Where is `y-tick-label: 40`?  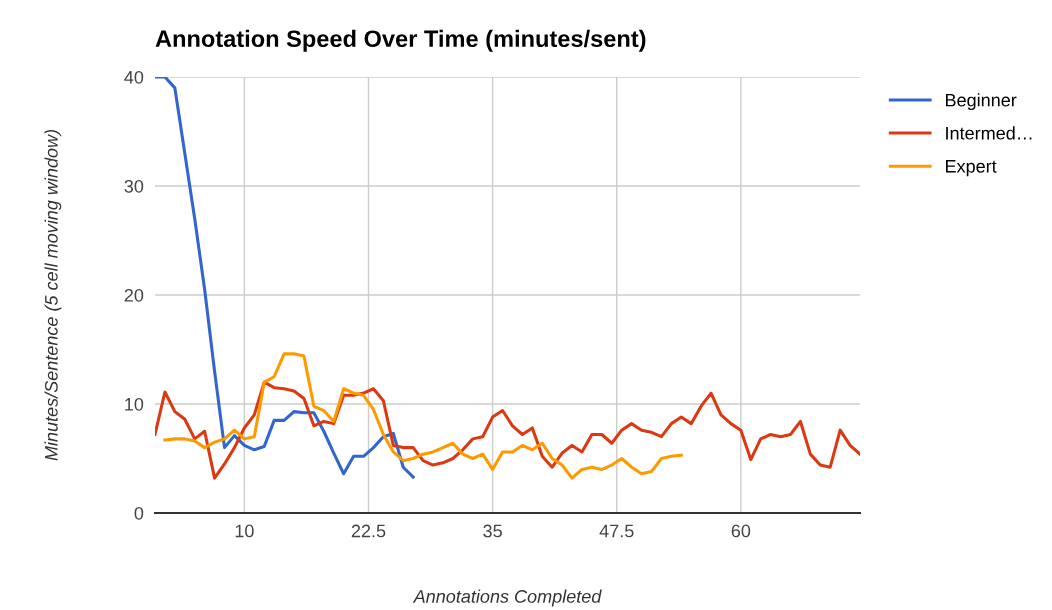 y-tick-label: 40 is located at coordinates (134, 77).